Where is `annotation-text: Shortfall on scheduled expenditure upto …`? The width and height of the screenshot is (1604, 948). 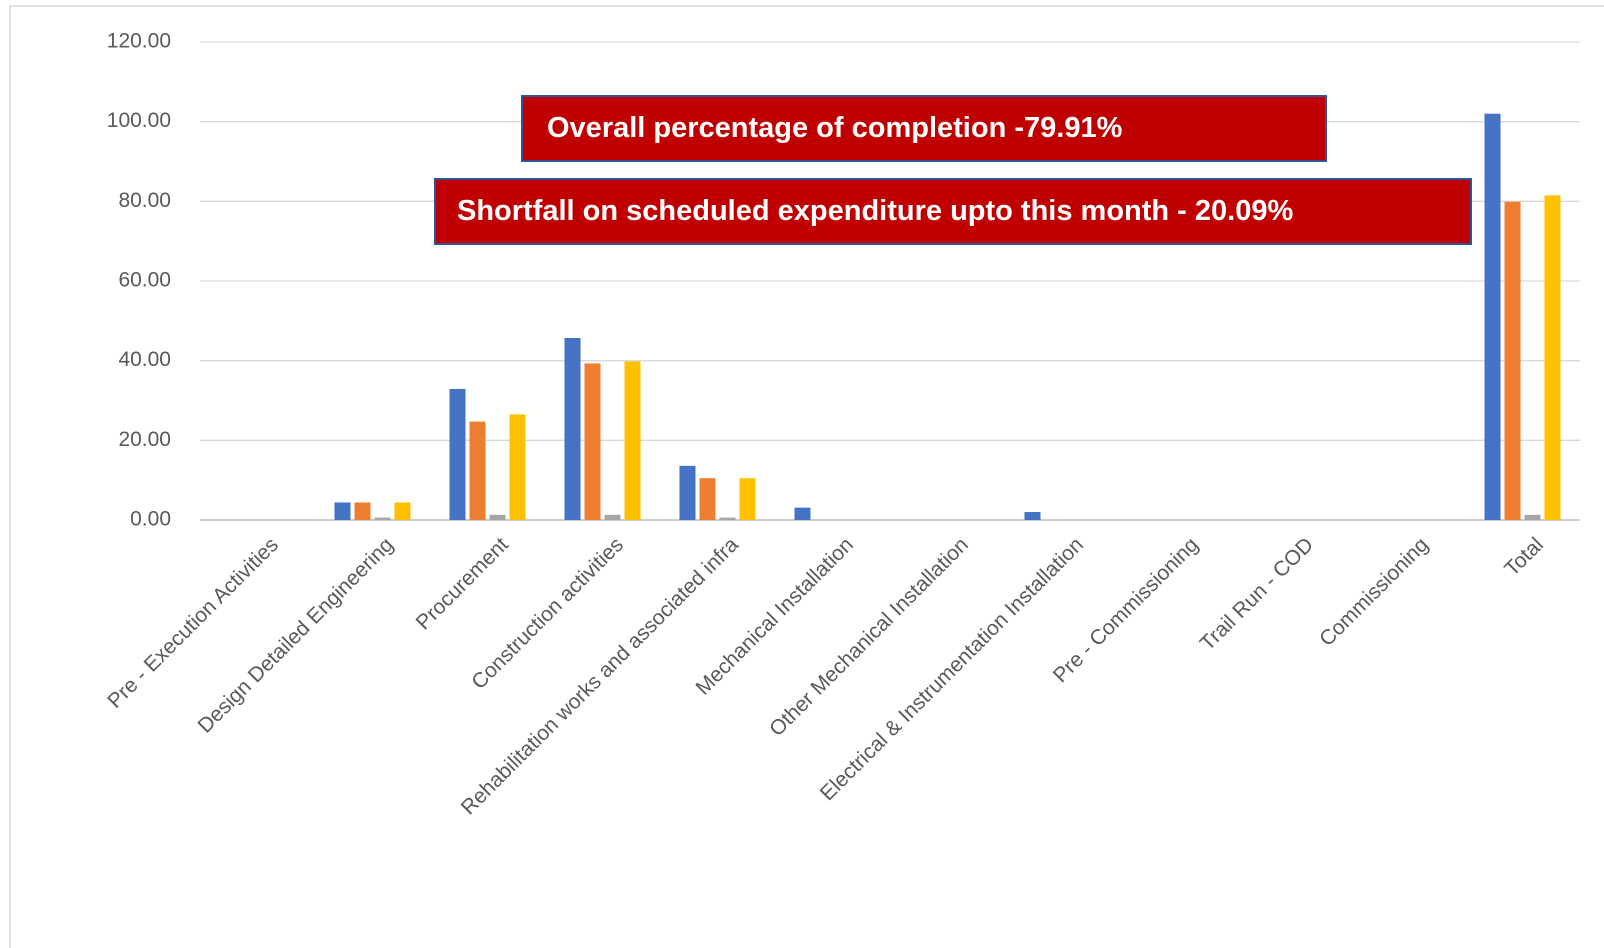 annotation-text: Shortfall on scheduled expenditure upto … is located at coordinates (875, 211).